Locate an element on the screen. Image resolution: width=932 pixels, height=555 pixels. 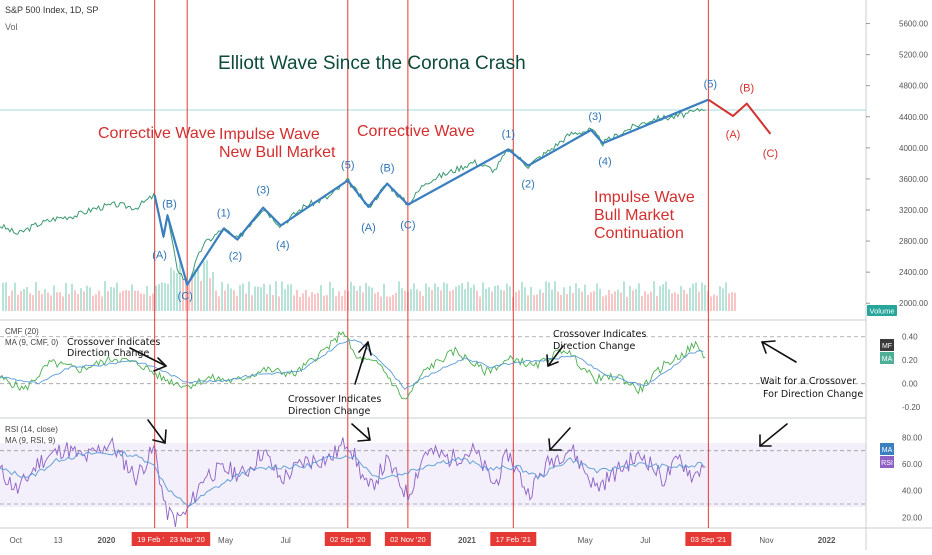
wave-label-10: (B) is located at coordinates (387, 169).